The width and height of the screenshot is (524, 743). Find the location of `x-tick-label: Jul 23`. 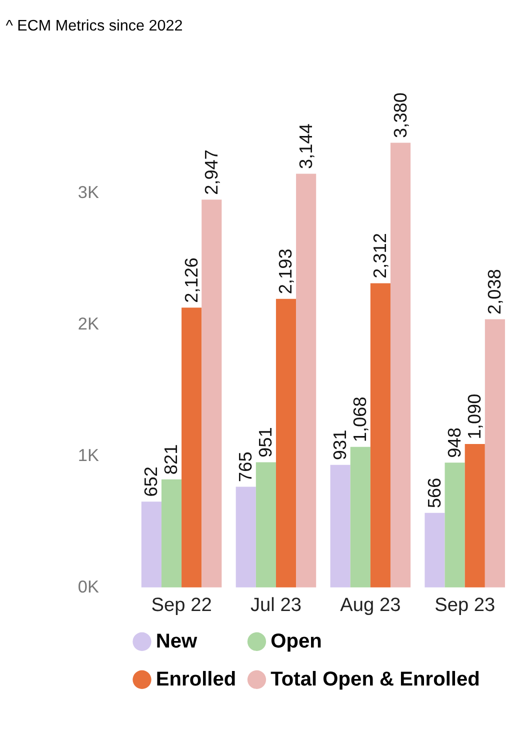

x-tick-label: Jul 23 is located at coordinates (276, 605).